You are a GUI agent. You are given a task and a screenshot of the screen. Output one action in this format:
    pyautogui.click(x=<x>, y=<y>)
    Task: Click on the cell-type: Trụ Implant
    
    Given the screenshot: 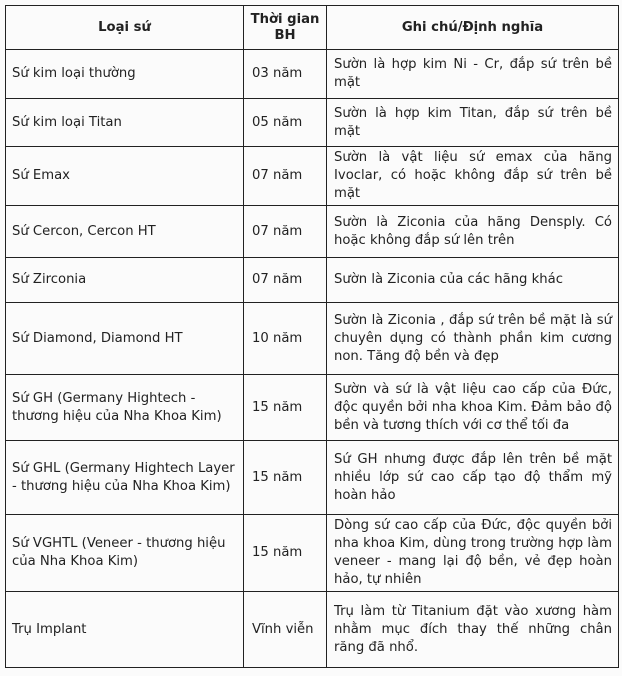 What is the action you would take?
    pyautogui.click(x=124, y=629)
    